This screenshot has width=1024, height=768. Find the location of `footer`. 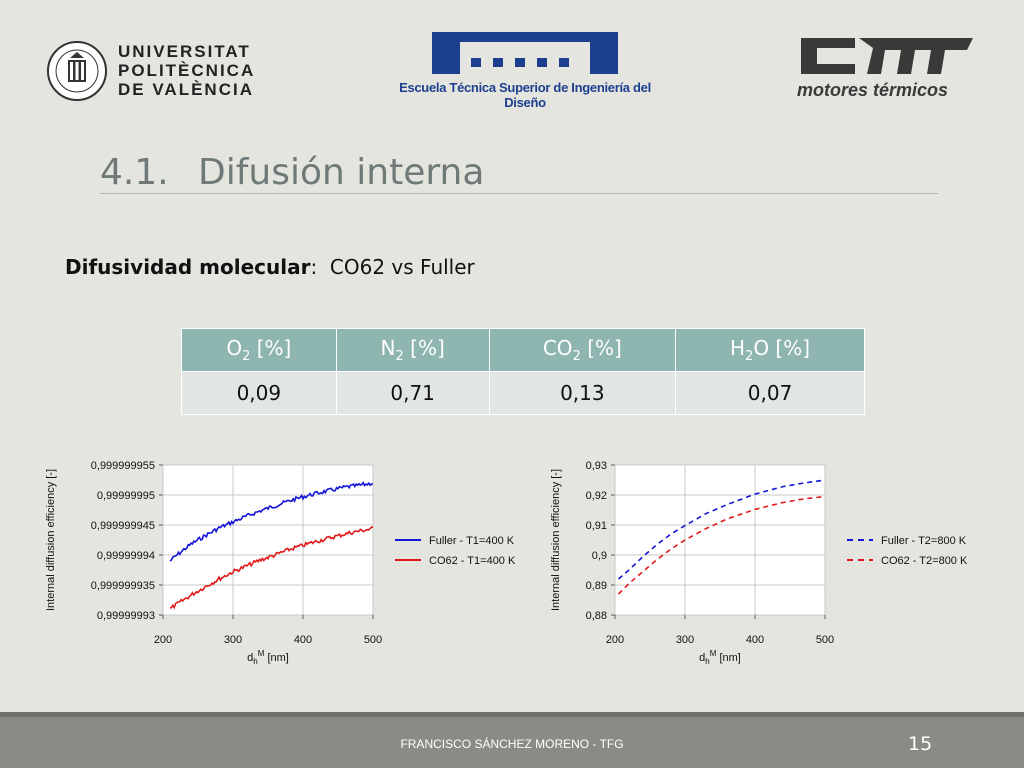

footer is located at coordinates (512, 740).